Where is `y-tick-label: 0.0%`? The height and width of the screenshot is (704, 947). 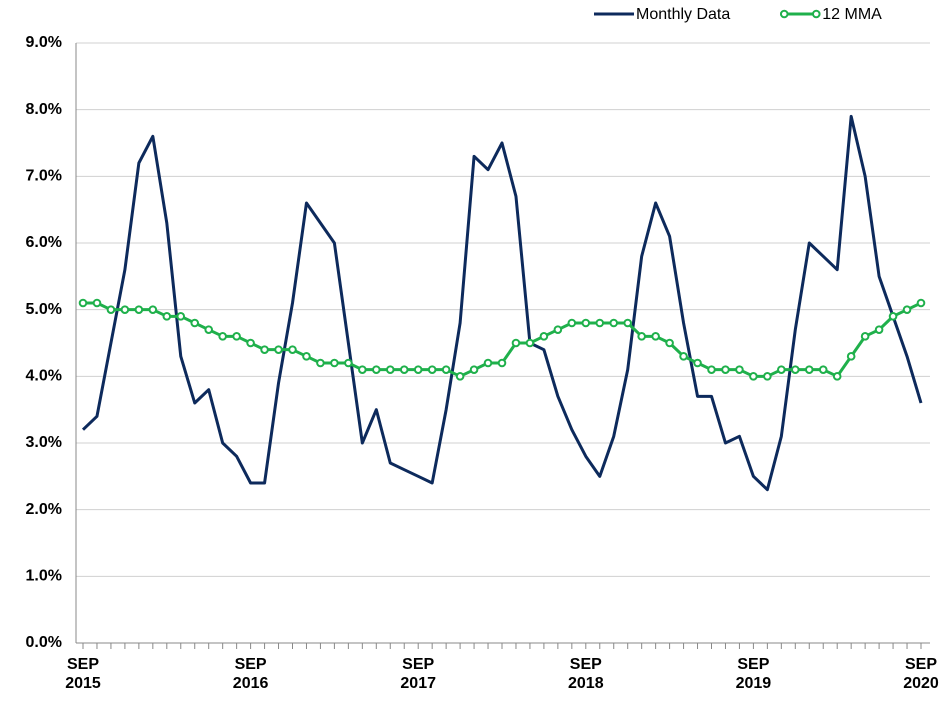
y-tick-label: 0.0% is located at coordinates (44, 642).